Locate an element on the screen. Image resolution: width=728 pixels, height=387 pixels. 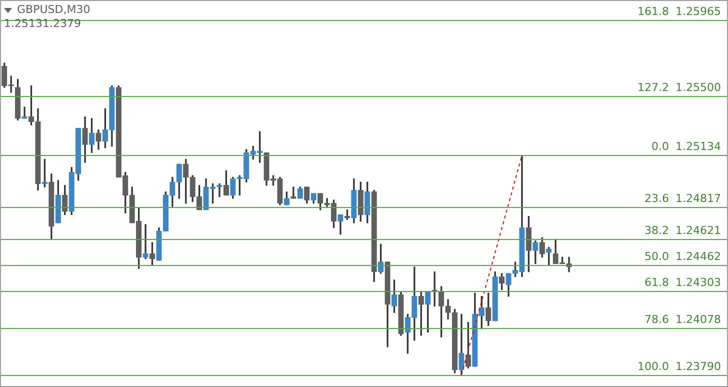
annotation: 38.2 is located at coordinates (656, 230).